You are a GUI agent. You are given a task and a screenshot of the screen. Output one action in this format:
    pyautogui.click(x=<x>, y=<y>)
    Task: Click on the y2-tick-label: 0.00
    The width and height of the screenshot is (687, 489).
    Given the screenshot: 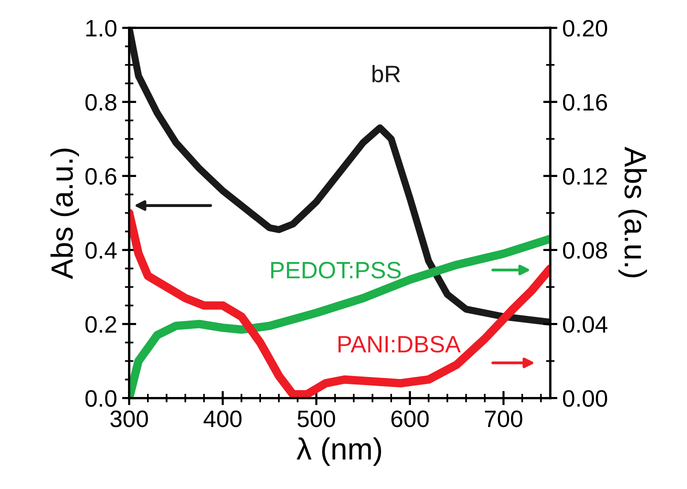 What is the action you would take?
    pyautogui.click(x=585, y=398)
    